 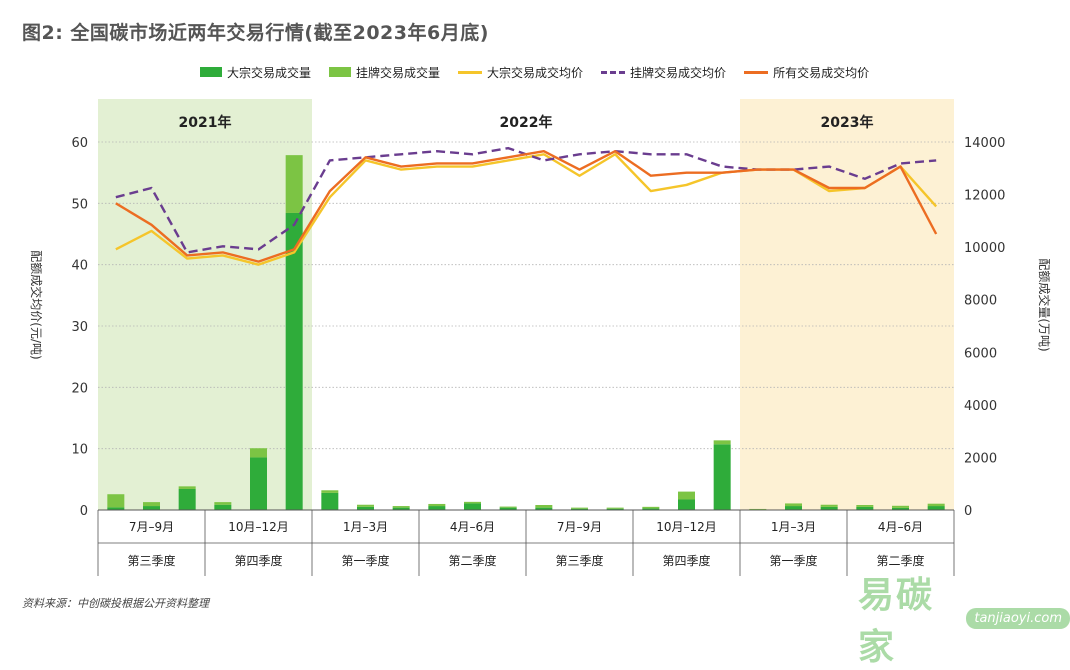 I want to click on y-right-axis-title: 配额成交量(万吨), so click(x=1044, y=304).